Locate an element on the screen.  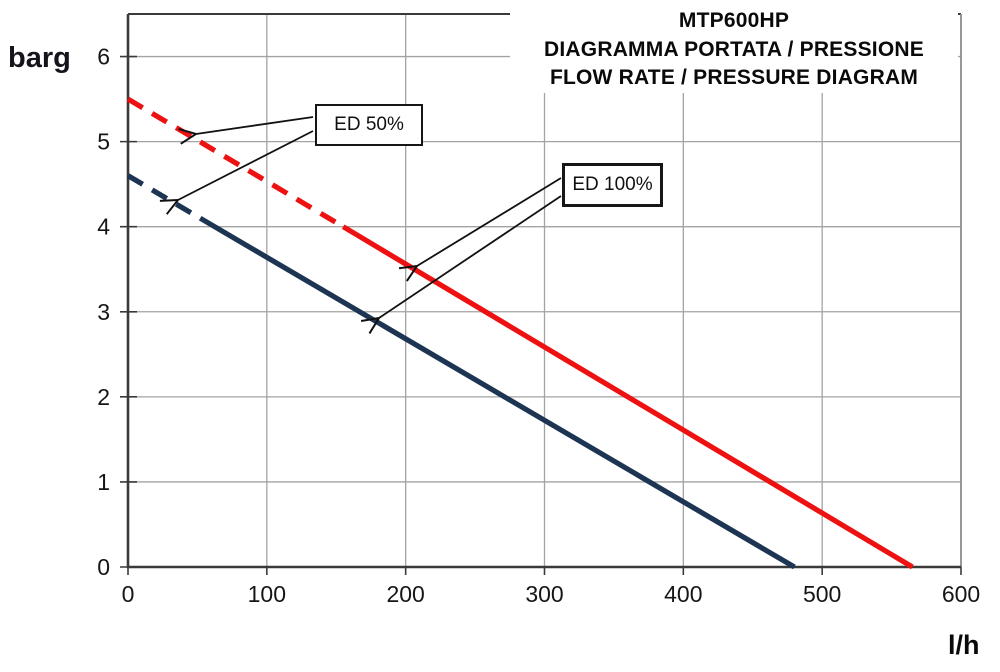
x-tick-label: 300 is located at coordinates (544, 594).